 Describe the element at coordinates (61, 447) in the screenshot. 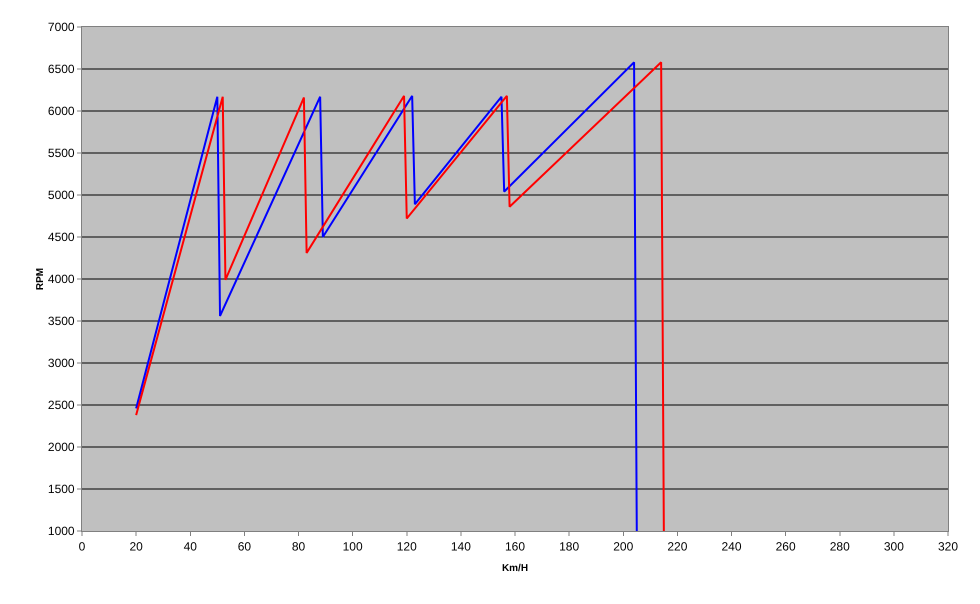

I see `y-tick-label: 2000` at that location.